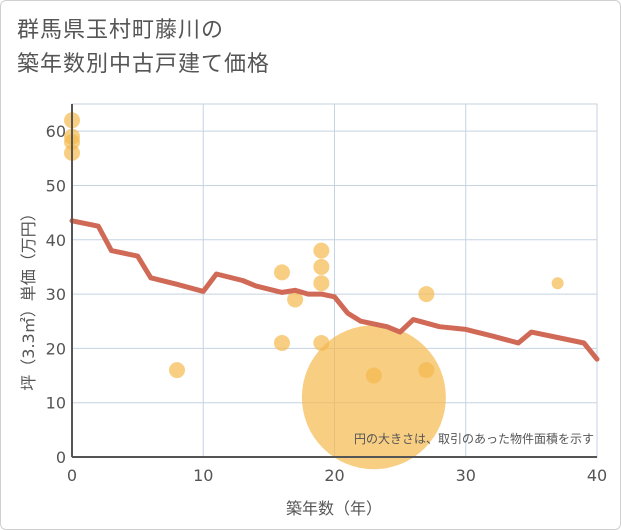 Image resolution: width=621 pixels, height=530 pixels. Describe the element at coordinates (72, 475) in the screenshot. I see `x-tick-label: 0` at that location.